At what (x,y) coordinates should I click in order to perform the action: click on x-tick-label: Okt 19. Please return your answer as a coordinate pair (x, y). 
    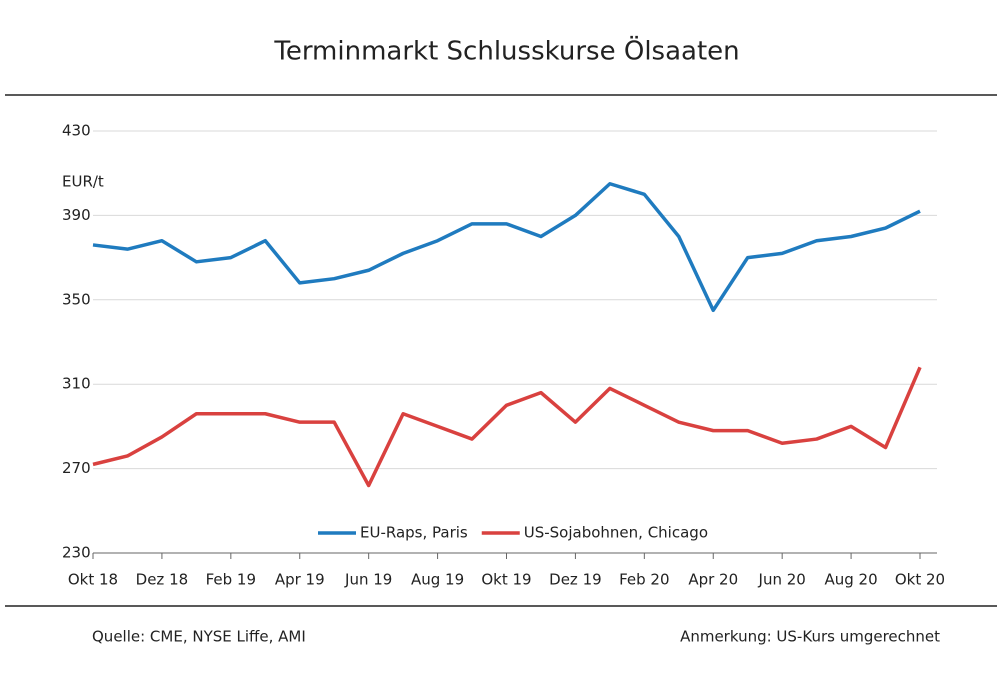
    Looking at the image, I should click on (506, 580).